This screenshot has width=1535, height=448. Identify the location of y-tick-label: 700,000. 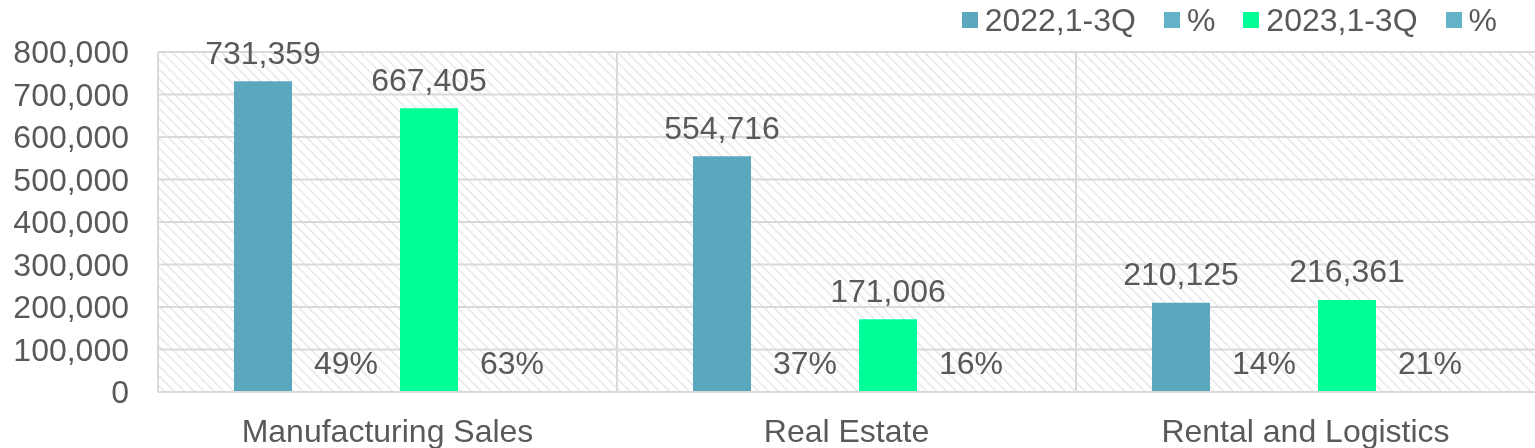
(71, 94).